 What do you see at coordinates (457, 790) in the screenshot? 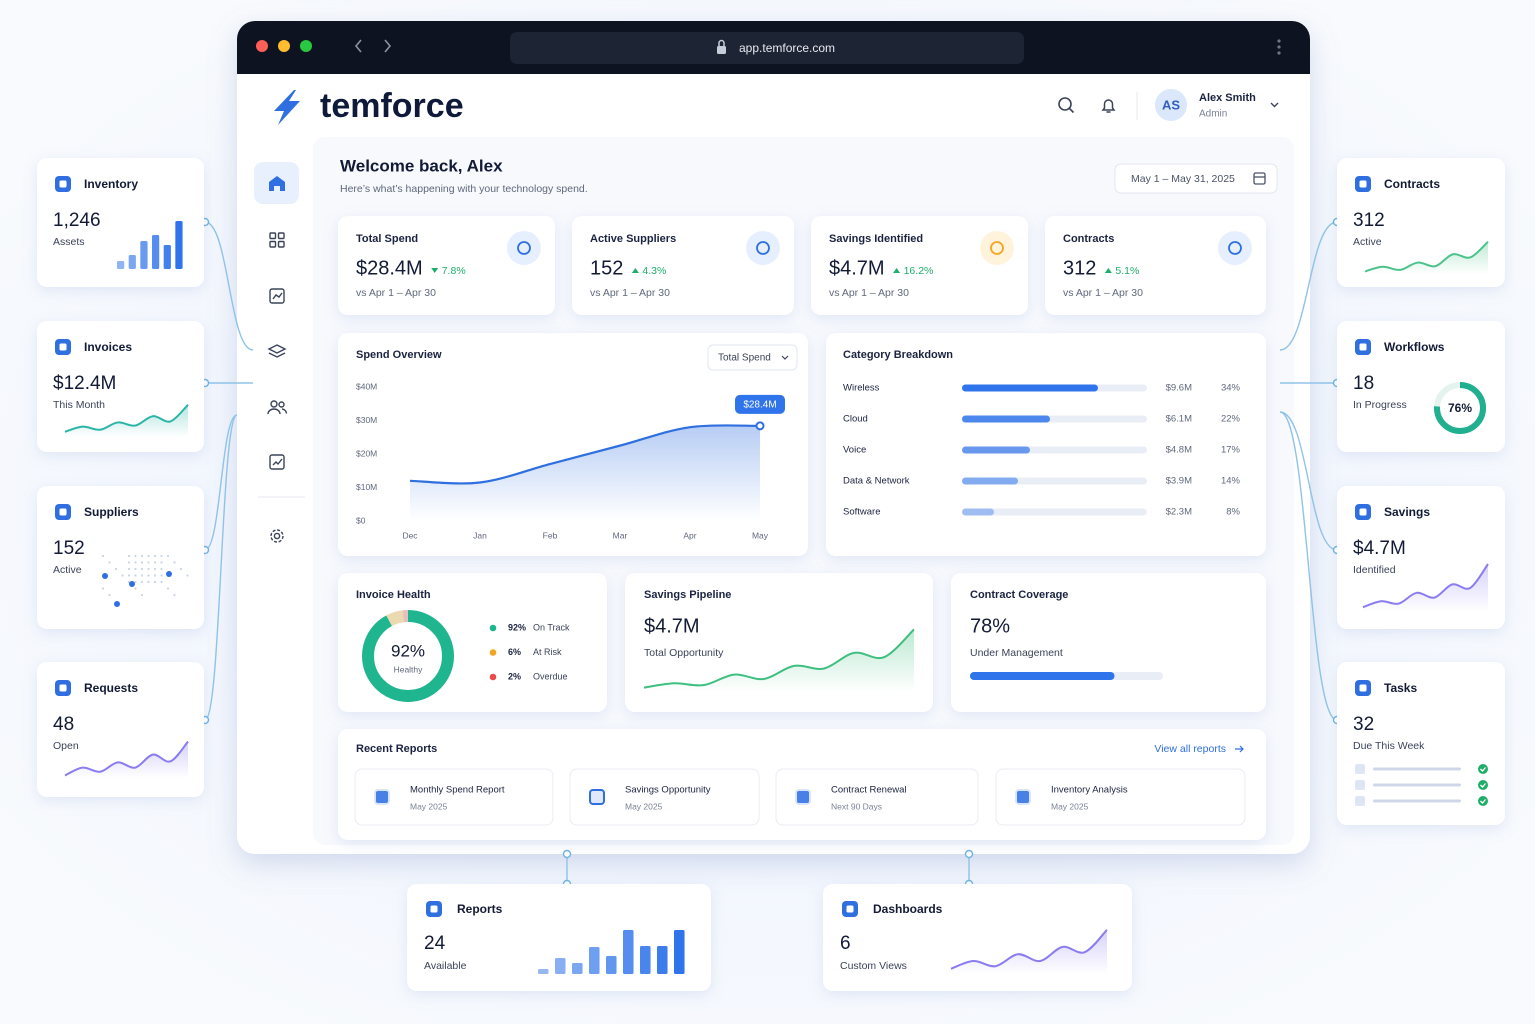
I see `report-title: Monthly Spend Report` at bounding box center [457, 790].